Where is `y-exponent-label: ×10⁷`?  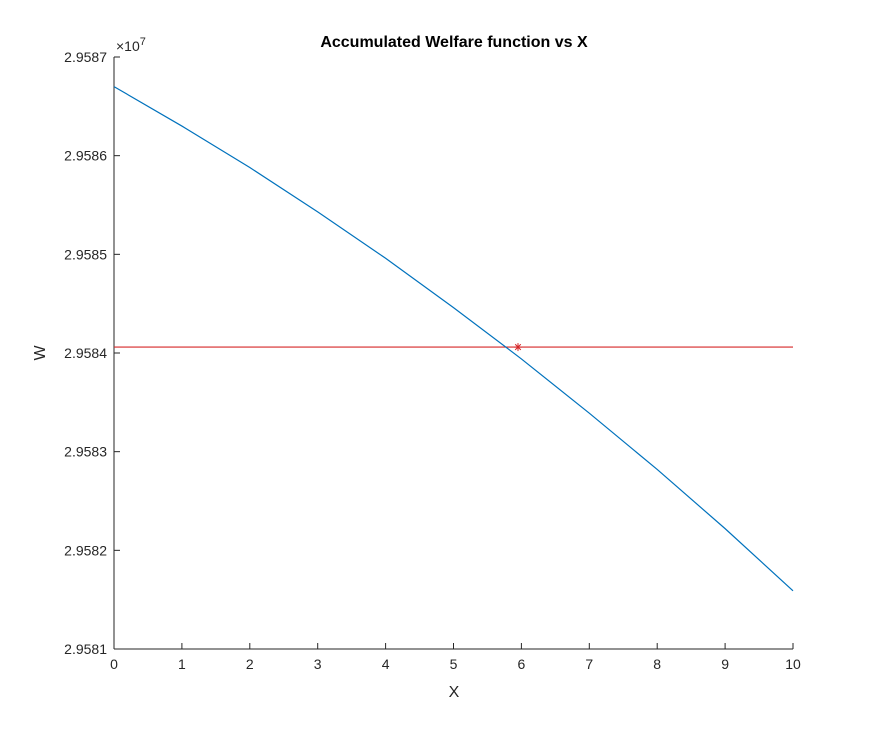 y-exponent-label: ×10⁷ is located at coordinates (131, 45).